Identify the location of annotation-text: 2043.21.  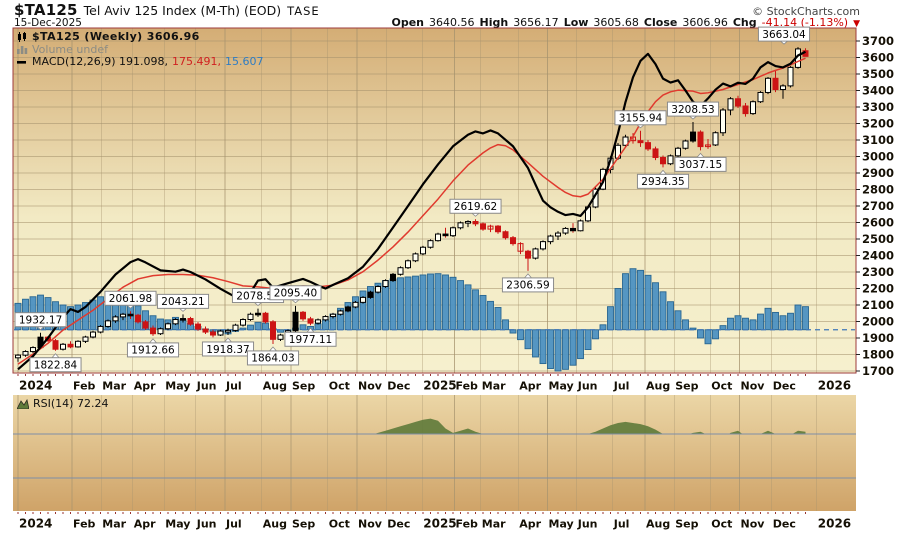
(182, 302).